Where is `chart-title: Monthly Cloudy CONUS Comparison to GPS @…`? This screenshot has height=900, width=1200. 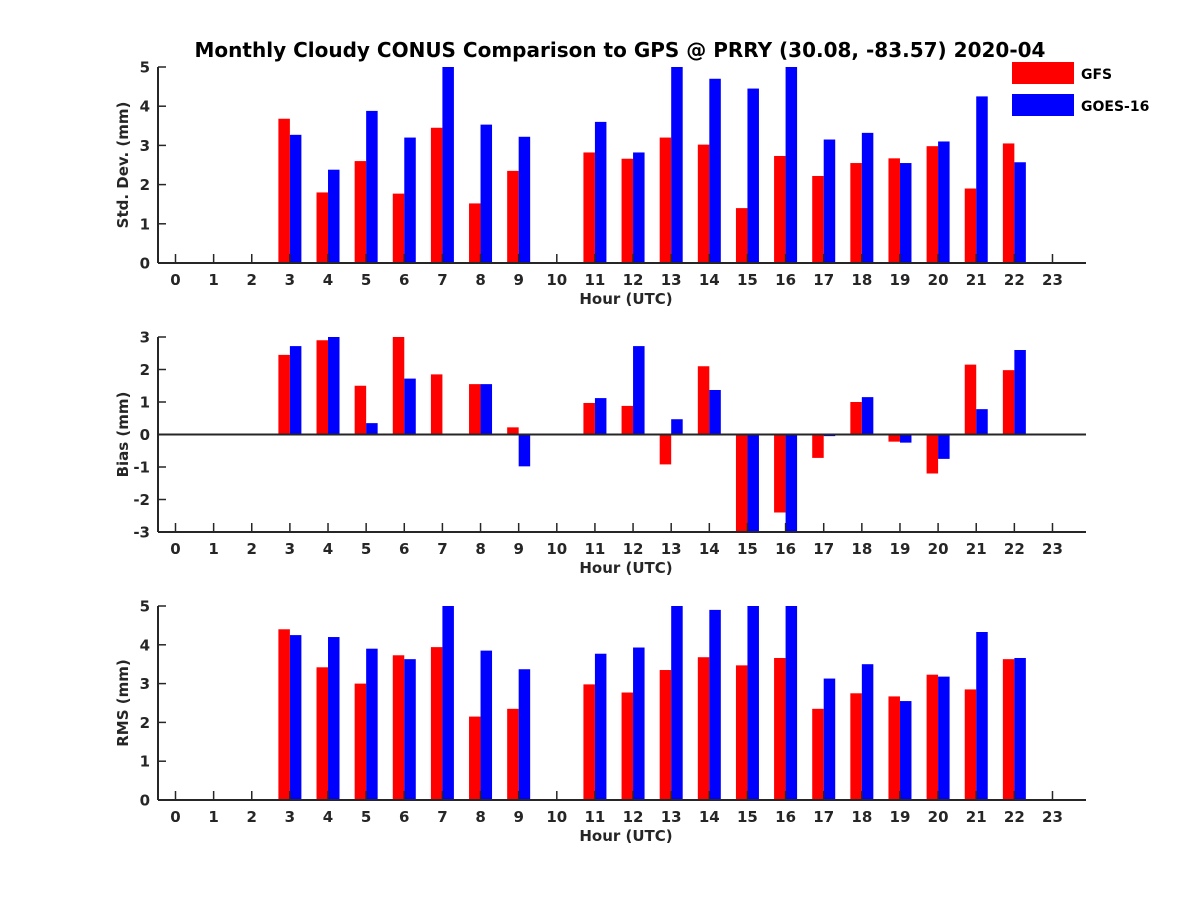
chart-title: Monthly Cloudy CONUS Comparison to GPS @… is located at coordinates (620, 50).